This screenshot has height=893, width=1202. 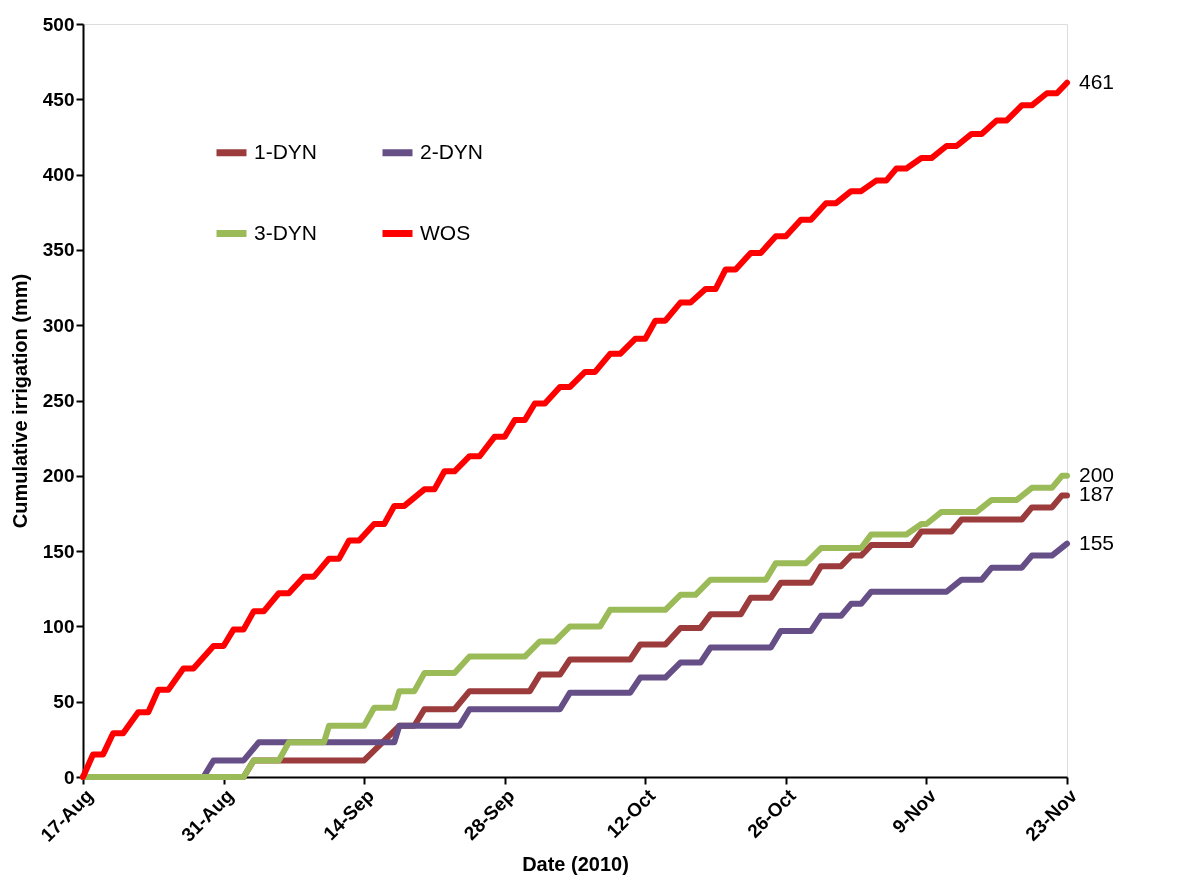 I want to click on legend-label: 1-DYN, so click(x=286, y=151).